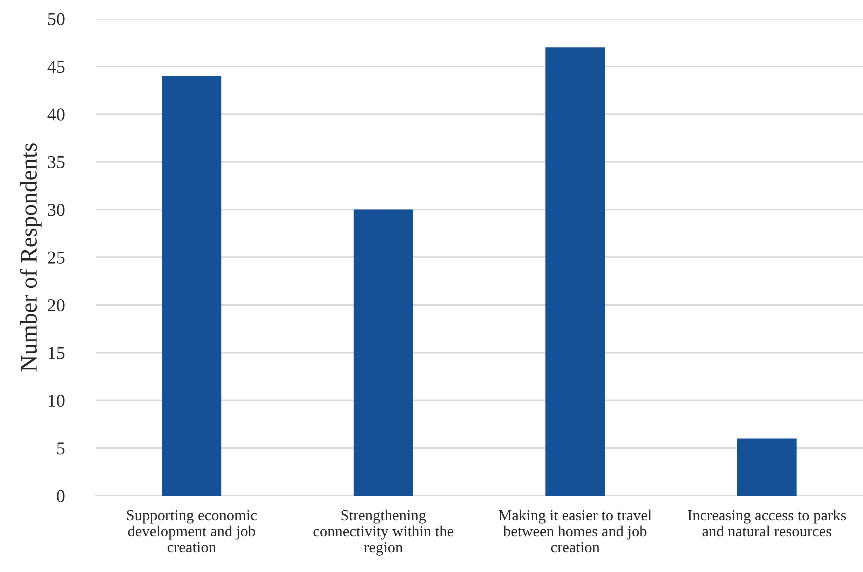  I want to click on y-tick-label: 45, so click(56, 67).